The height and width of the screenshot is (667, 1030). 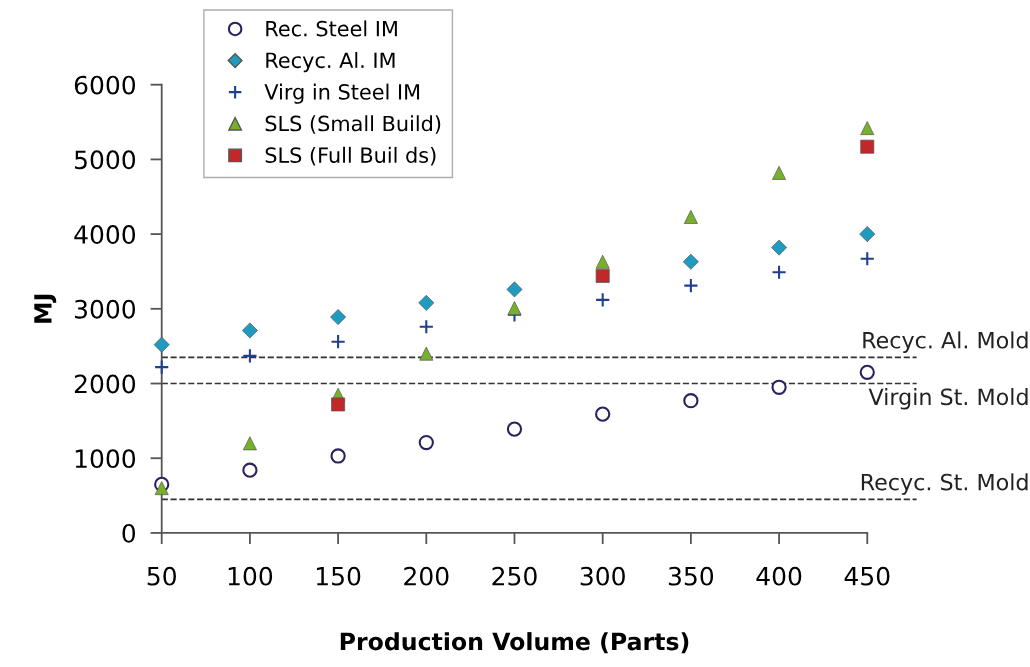 I want to click on y-tick-label: 0, so click(x=129, y=533).